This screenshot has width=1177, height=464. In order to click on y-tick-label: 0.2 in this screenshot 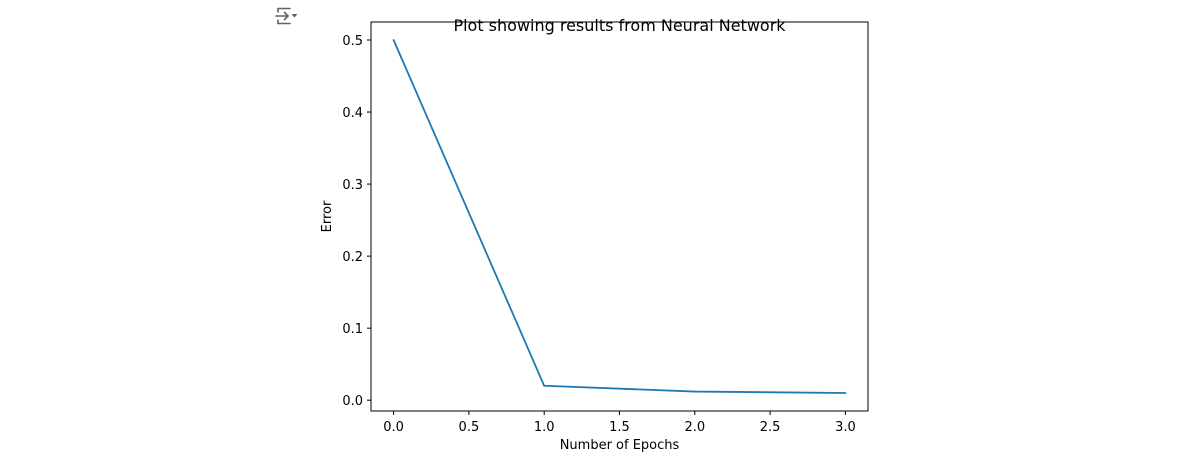, I will do `click(352, 257)`.